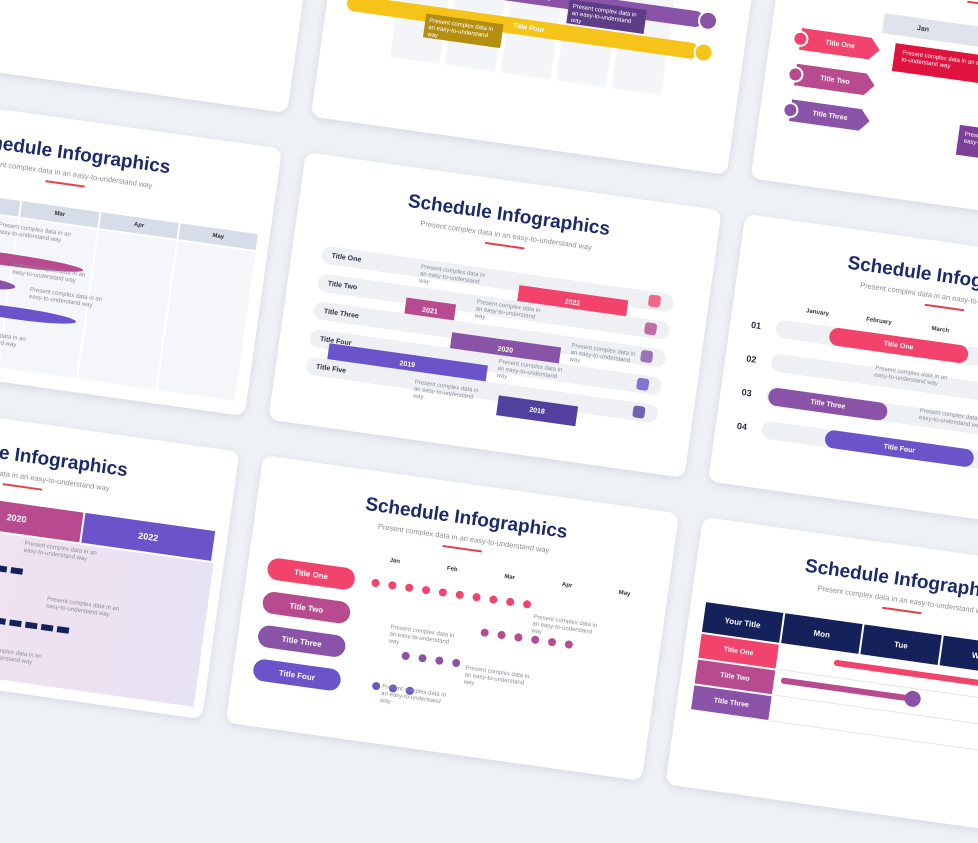  What do you see at coordinates (358, 288) in the screenshot?
I see `row-label: Title Two` at bounding box center [358, 288].